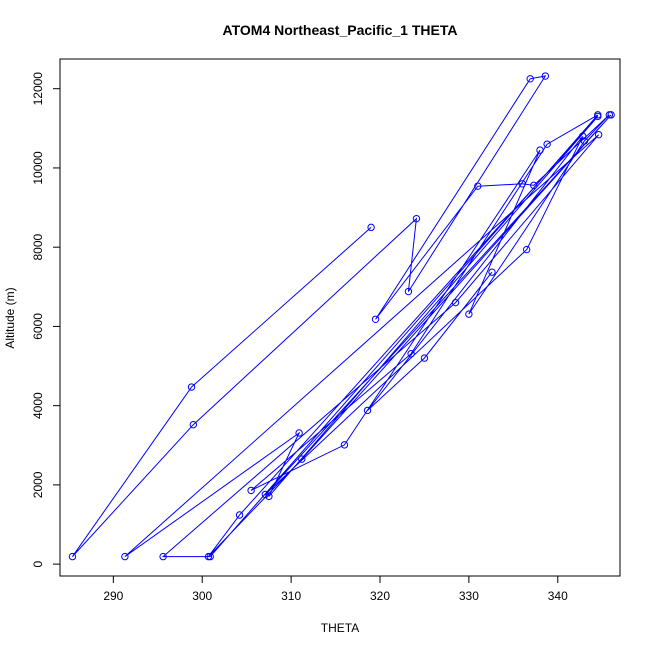  What do you see at coordinates (340, 628) in the screenshot?
I see `x-axis-label: THETA` at bounding box center [340, 628].